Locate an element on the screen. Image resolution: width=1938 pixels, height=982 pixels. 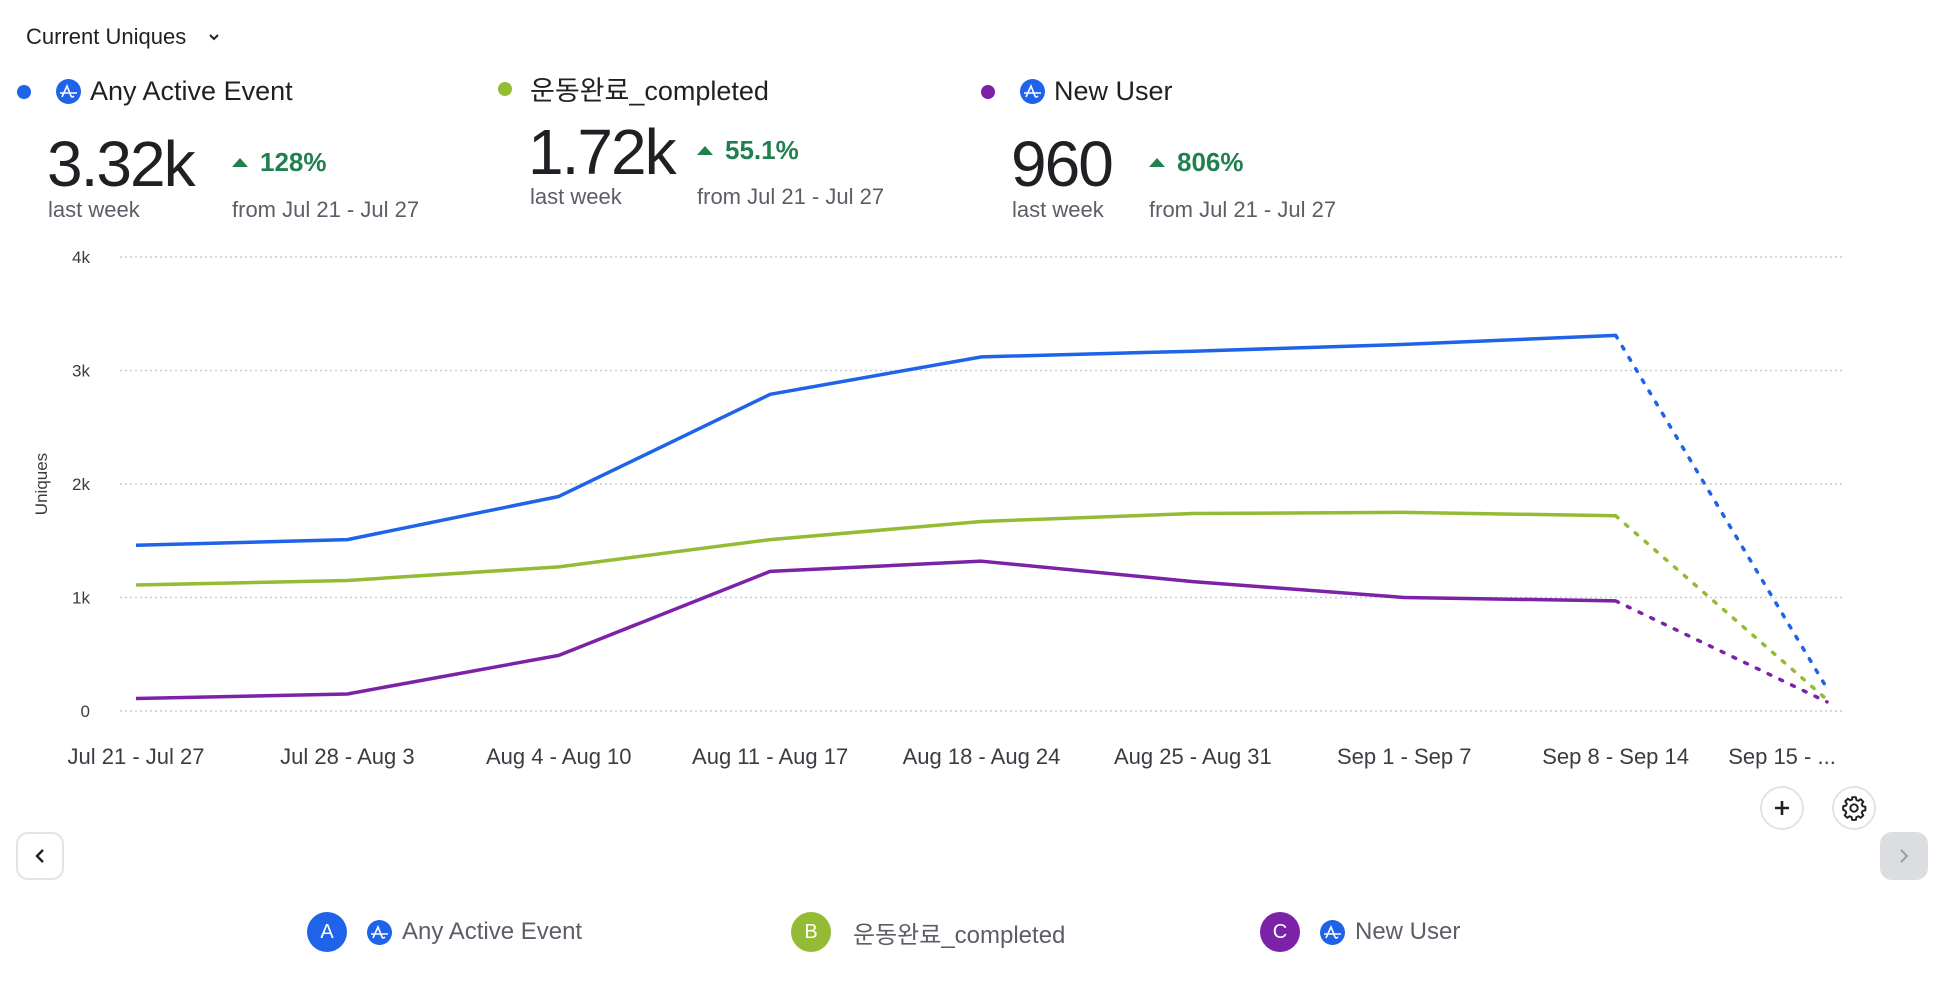
legend-badge: B is located at coordinates (811, 932).